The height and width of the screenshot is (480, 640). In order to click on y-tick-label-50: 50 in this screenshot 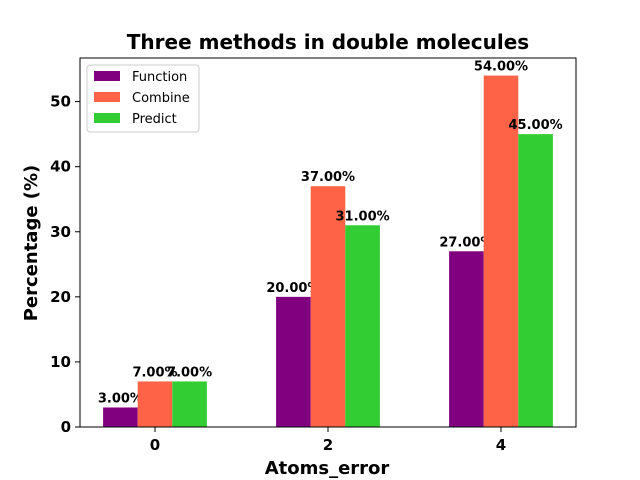, I will do `click(60, 102)`.